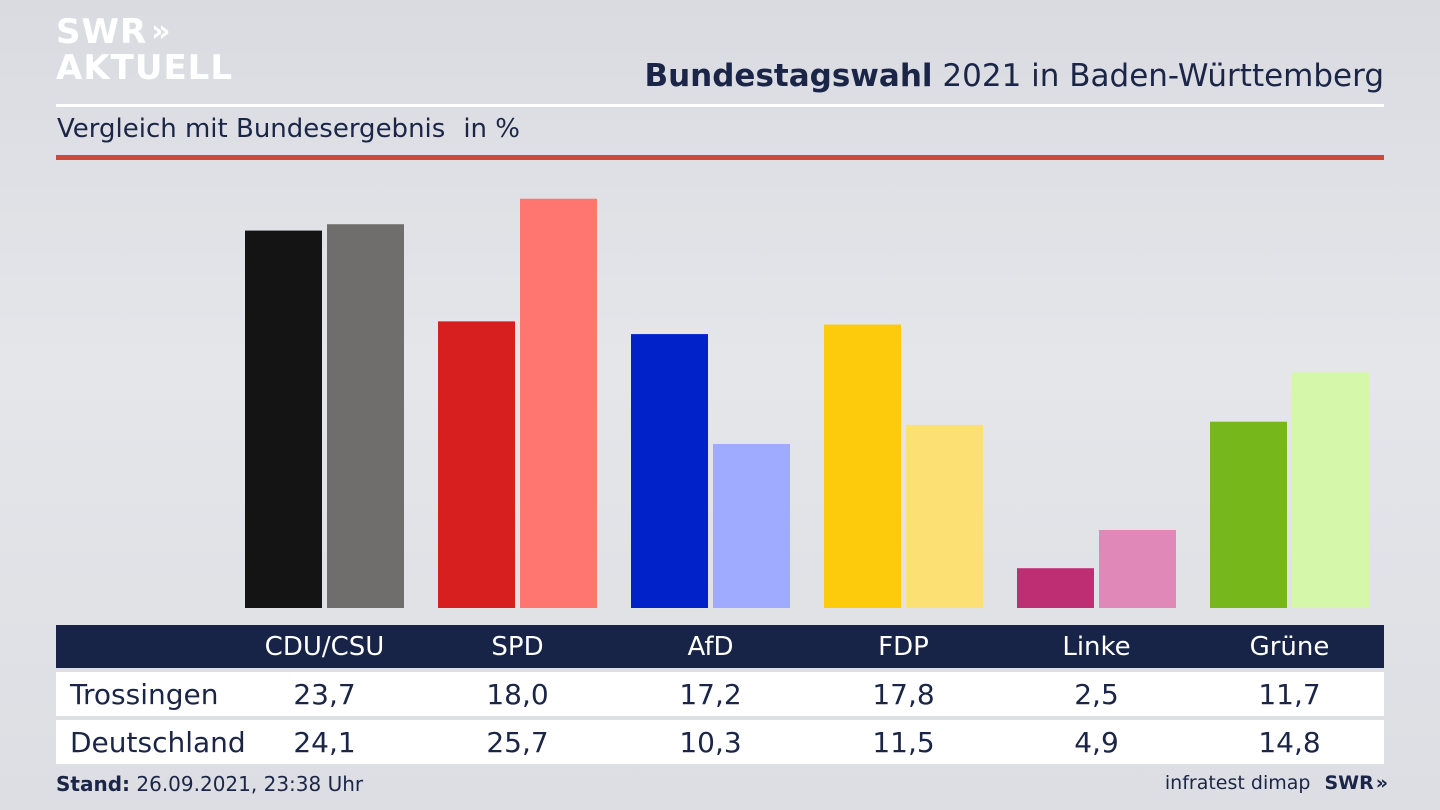 This screenshot has width=1440, height=810. I want to click on bar-fdp-trossingen, so click(862, 466).